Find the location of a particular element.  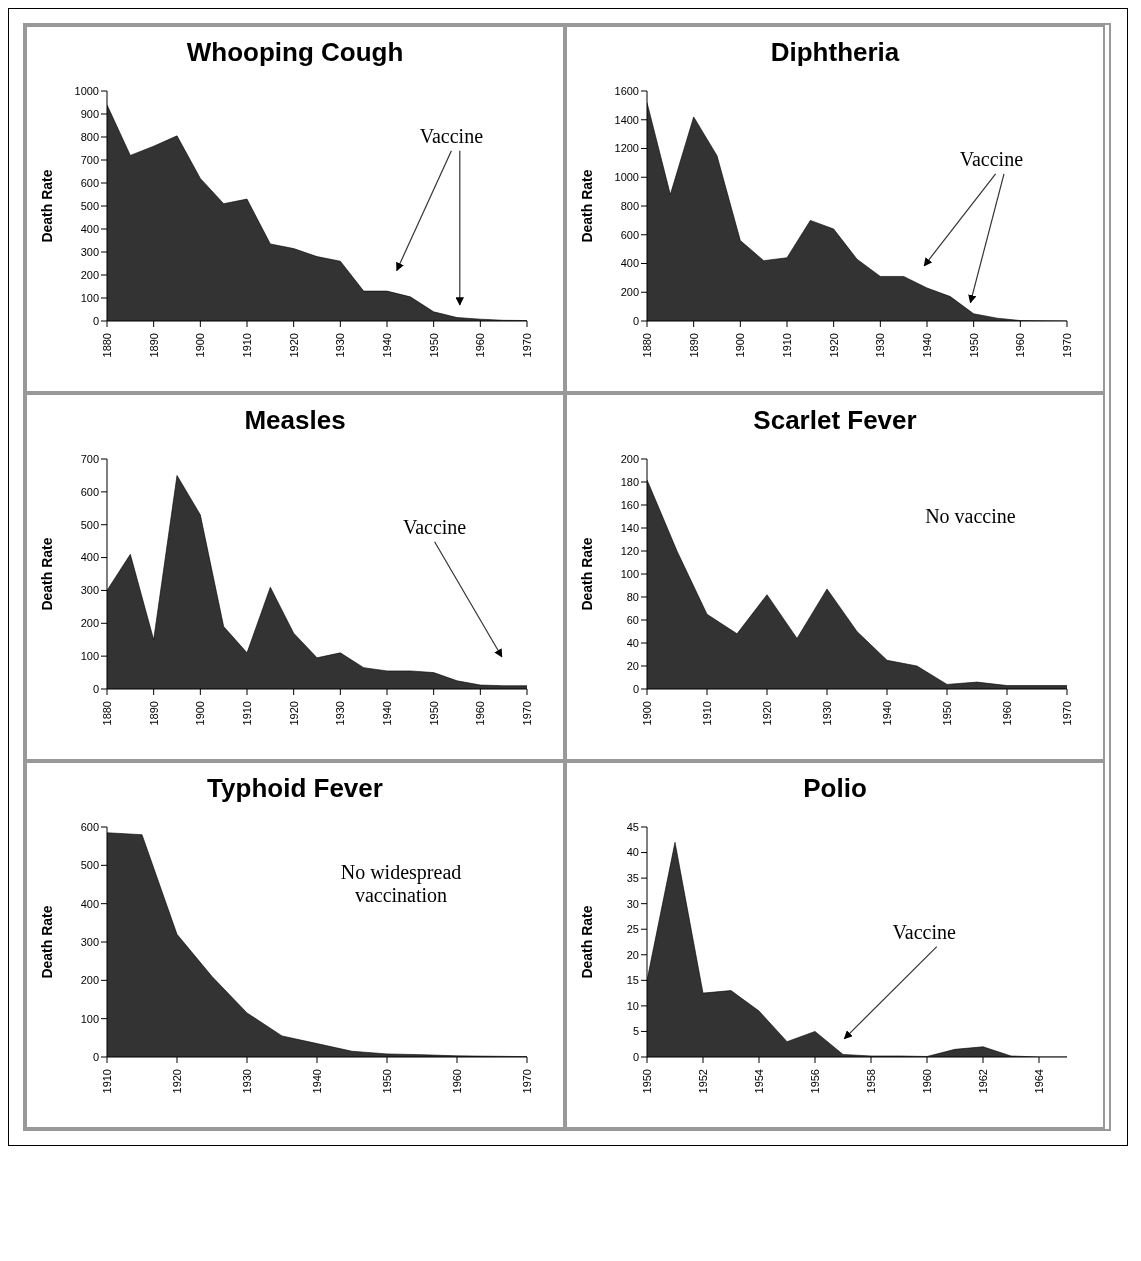

y-tick-label: 1600 is located at coordinates (626, 90).